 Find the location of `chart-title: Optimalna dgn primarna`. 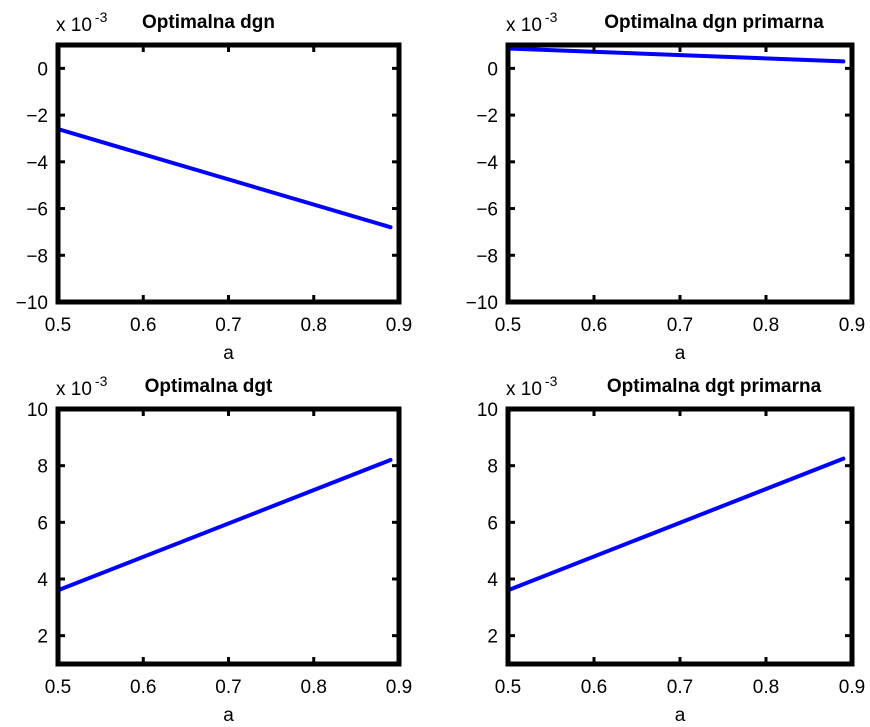

chart-title: Optimalna dgn primarna is located at coordinates (714, 22).